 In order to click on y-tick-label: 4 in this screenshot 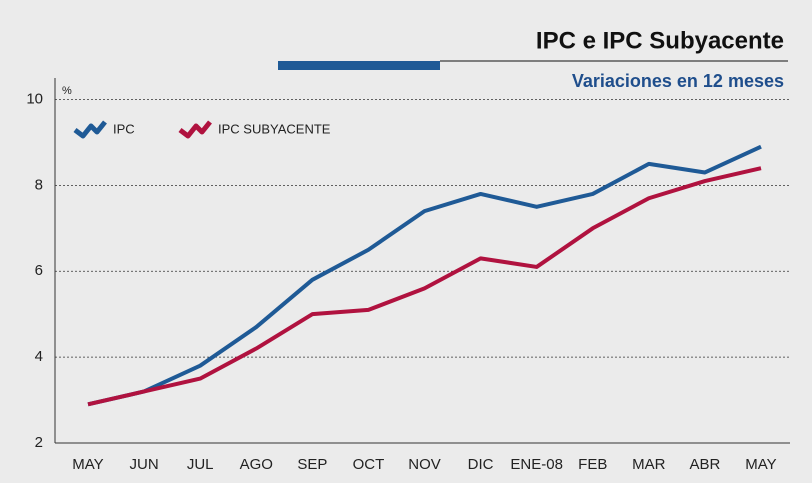, I will do `click(39, 356)`.